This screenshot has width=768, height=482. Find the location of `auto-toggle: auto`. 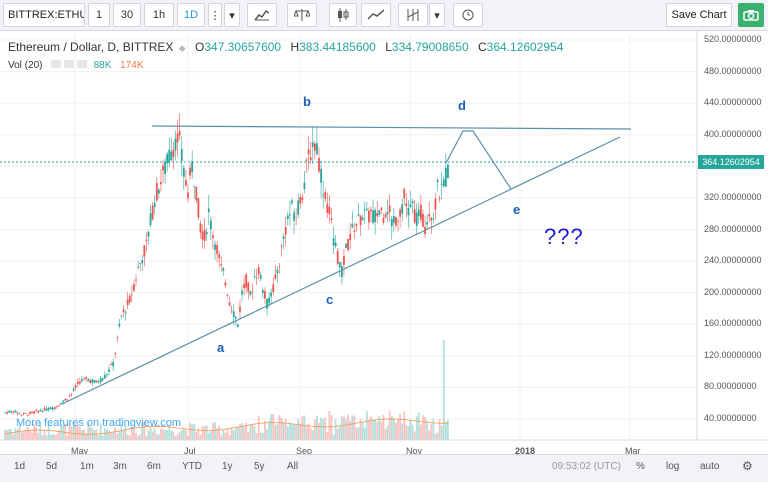

auto-toggle: auto is located at coordinates (710, 466).